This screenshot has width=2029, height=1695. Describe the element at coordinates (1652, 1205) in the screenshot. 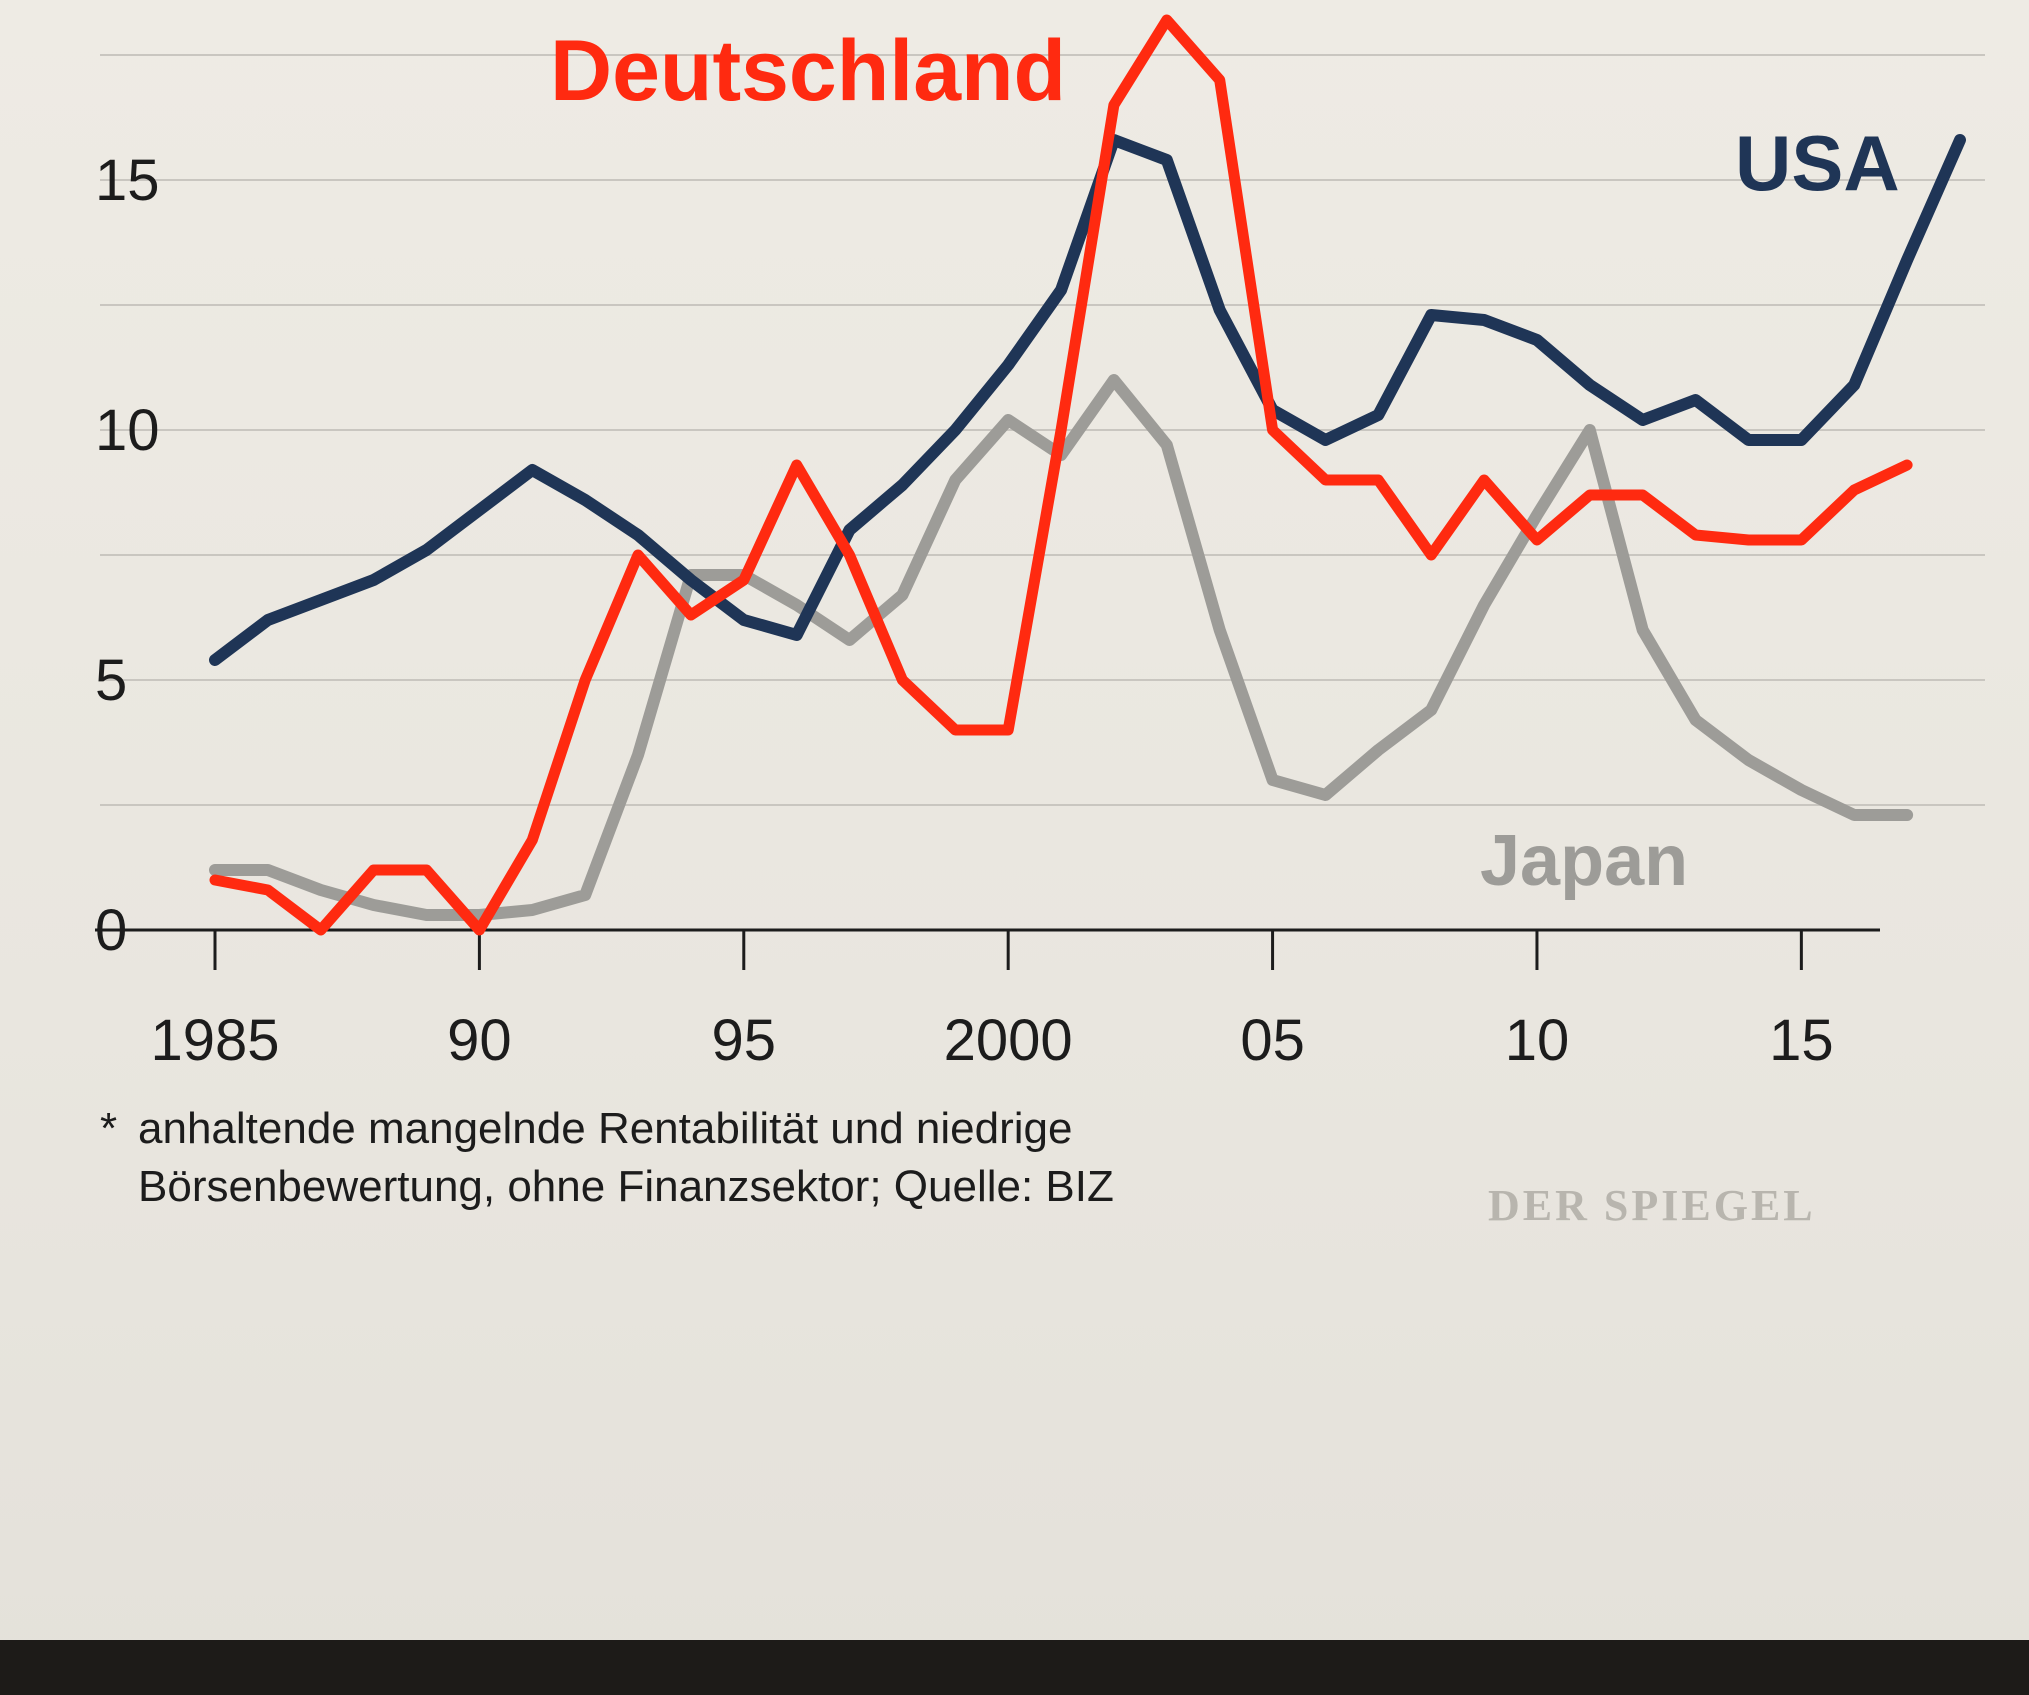

I see `source-logo: DER SPIEGEL` at that location.